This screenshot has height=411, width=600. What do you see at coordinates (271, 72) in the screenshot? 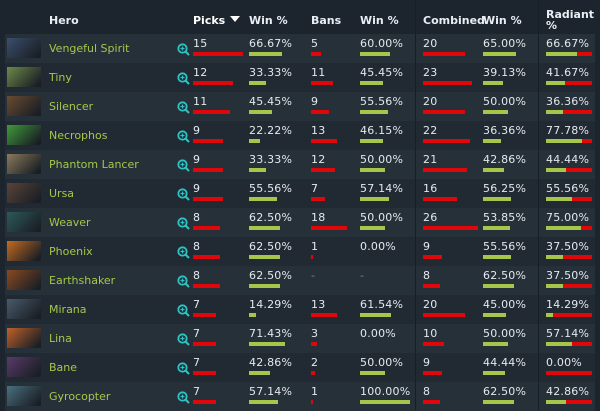
I see `picks-win-value: 33.33%` at bounding box center [271, 72].